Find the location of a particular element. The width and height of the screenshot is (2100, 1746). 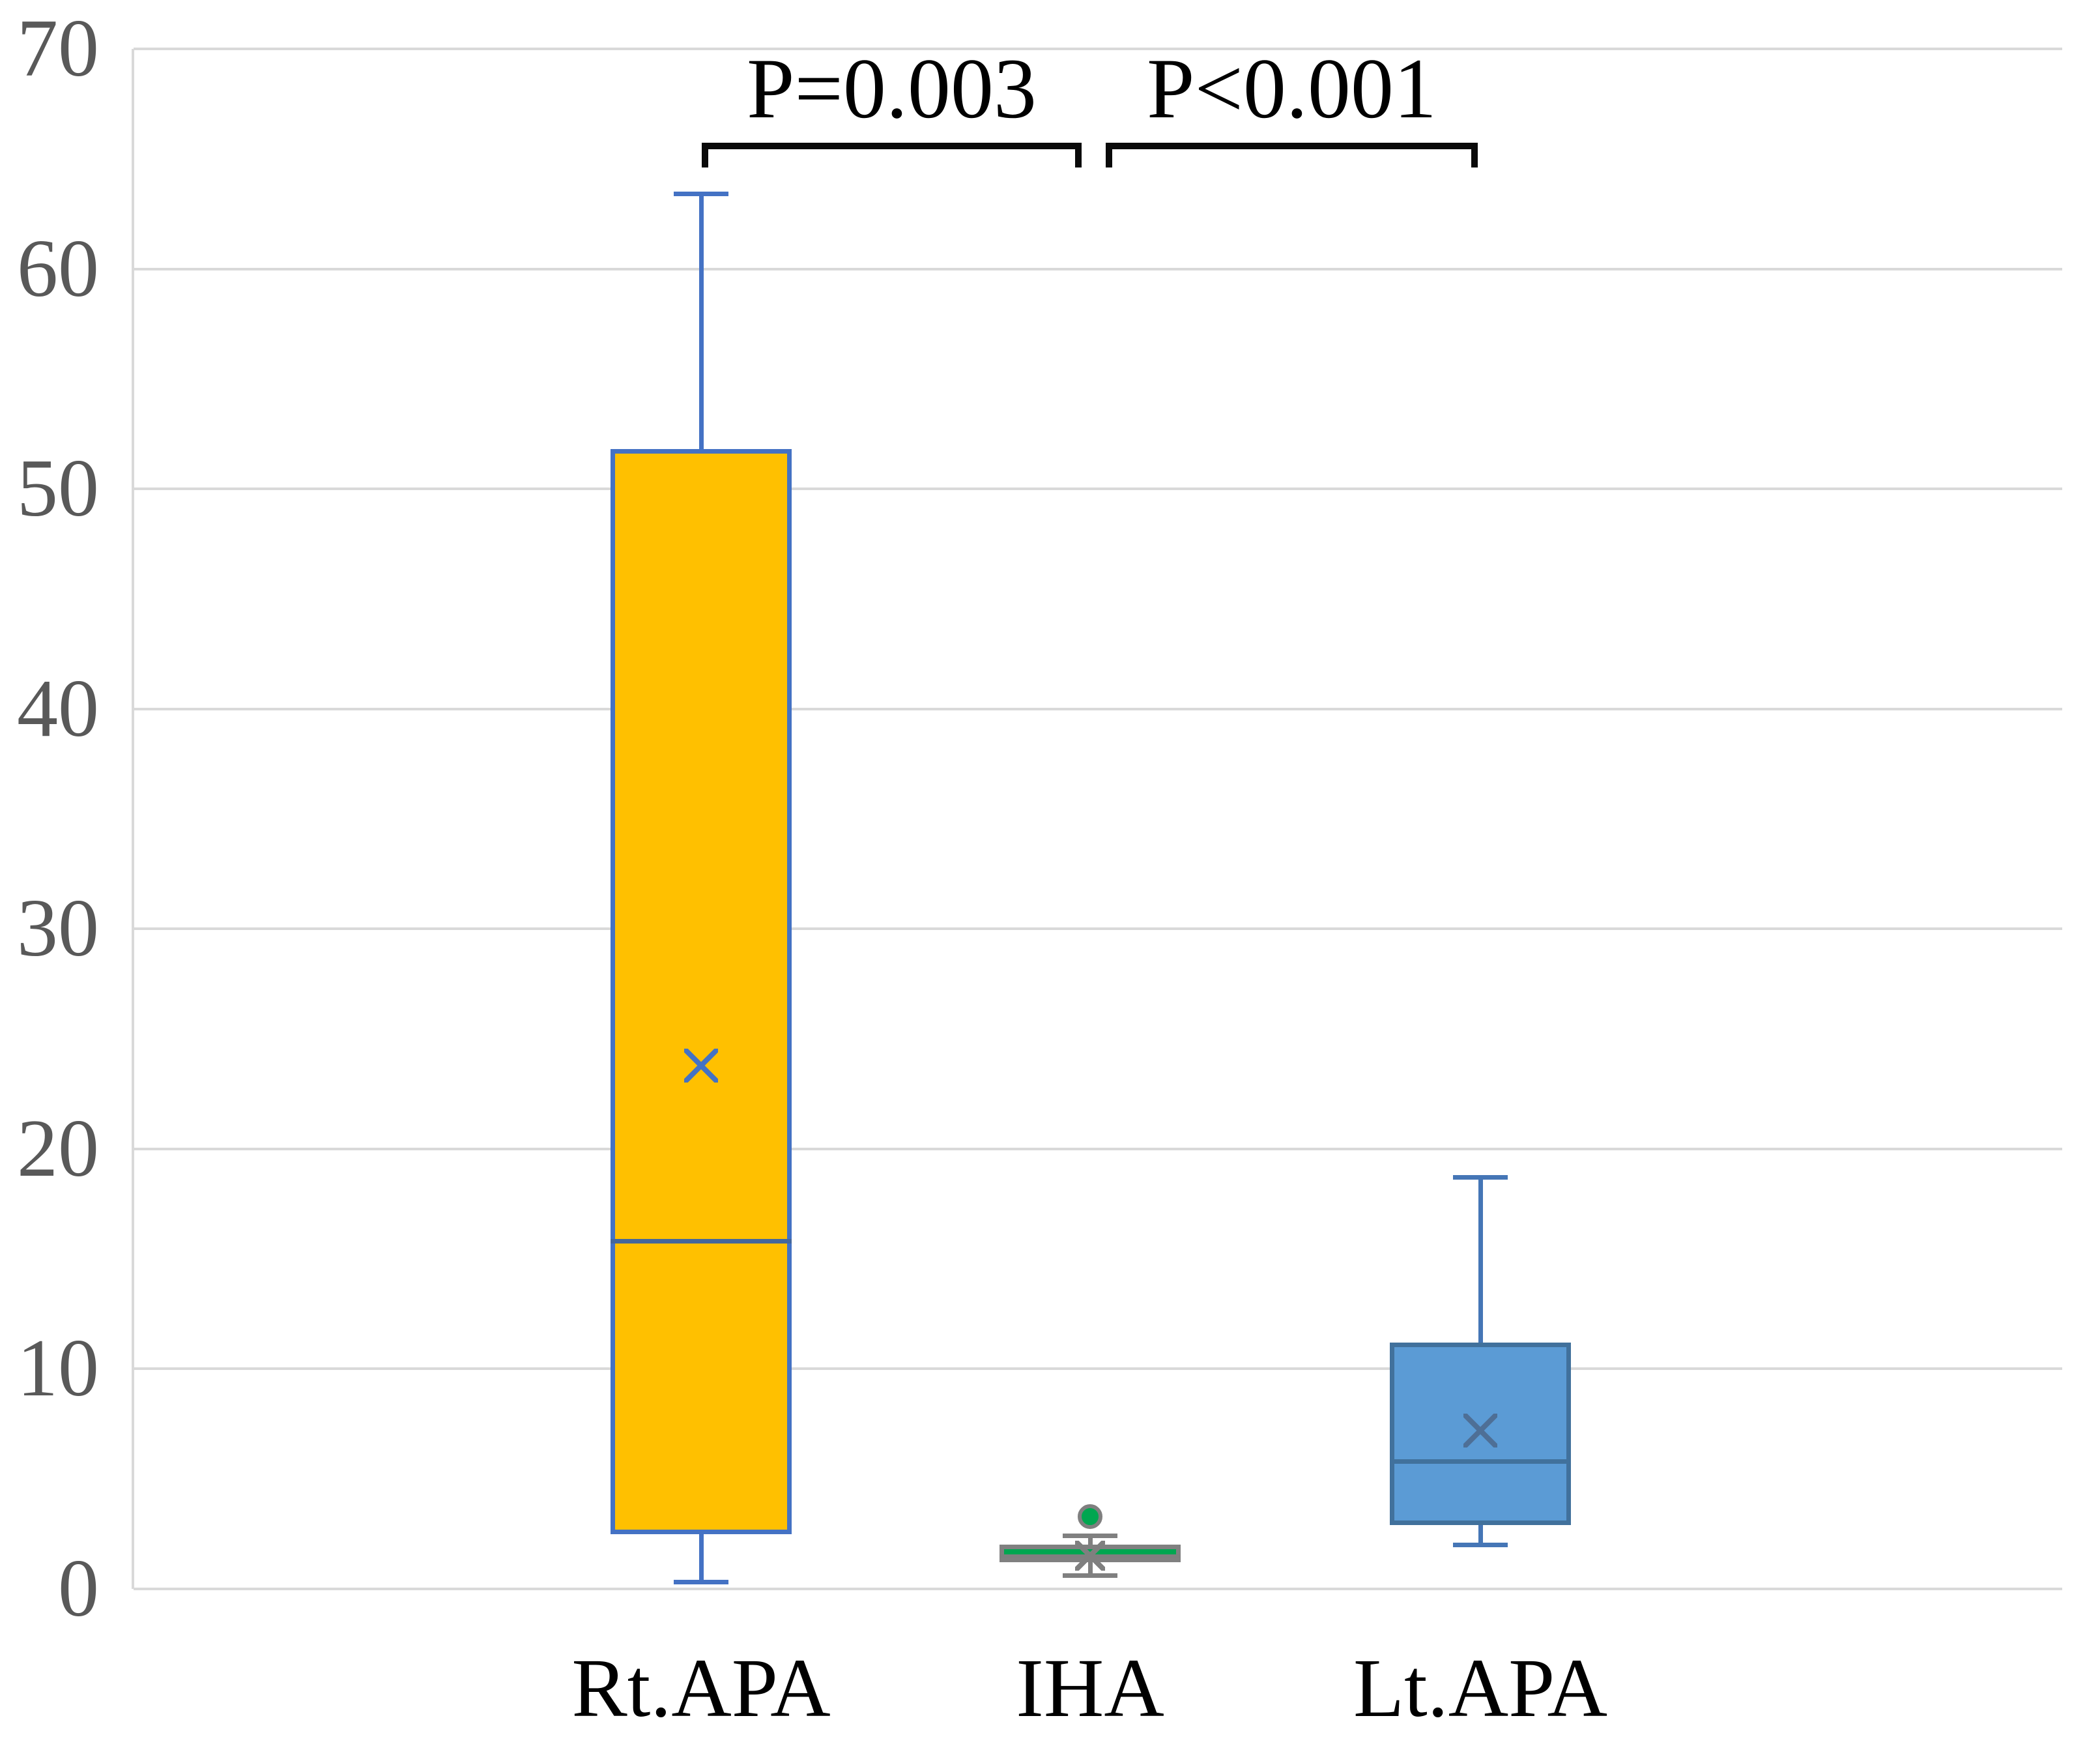

mean-marker-iha is located at coordinates (1090, 1556).